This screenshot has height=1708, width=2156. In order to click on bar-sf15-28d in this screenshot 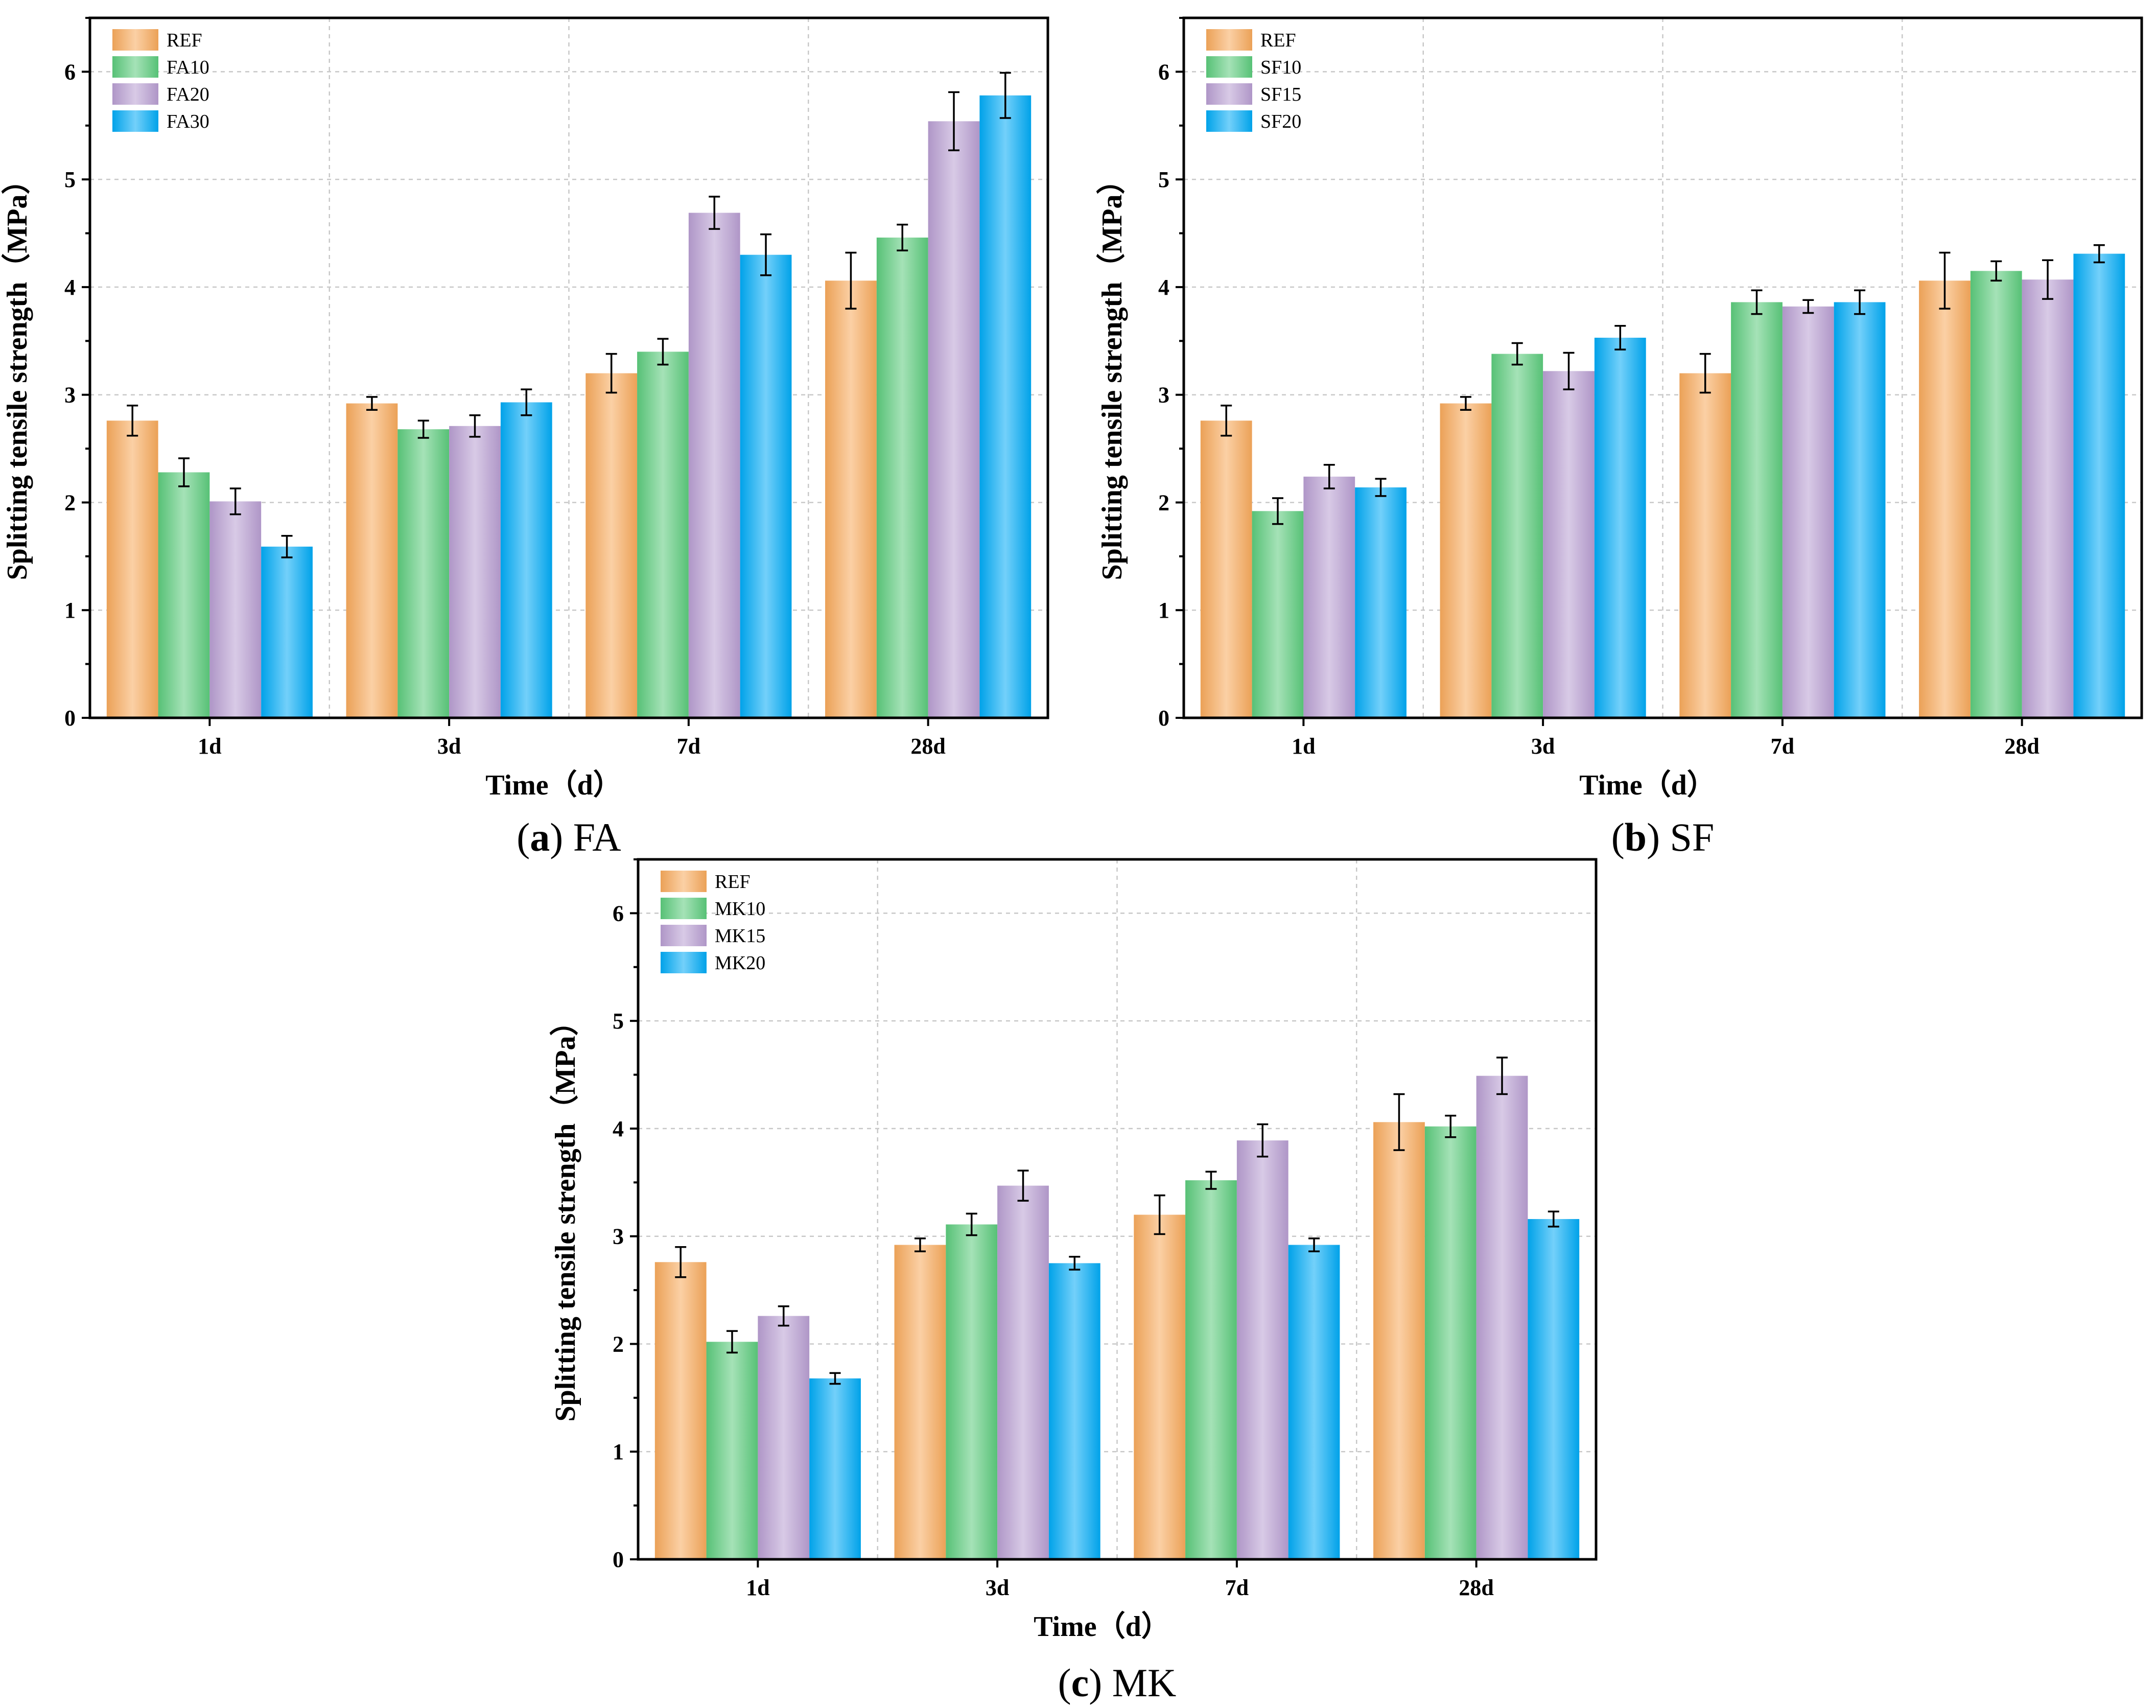, I will do `click(2048, 498)`.